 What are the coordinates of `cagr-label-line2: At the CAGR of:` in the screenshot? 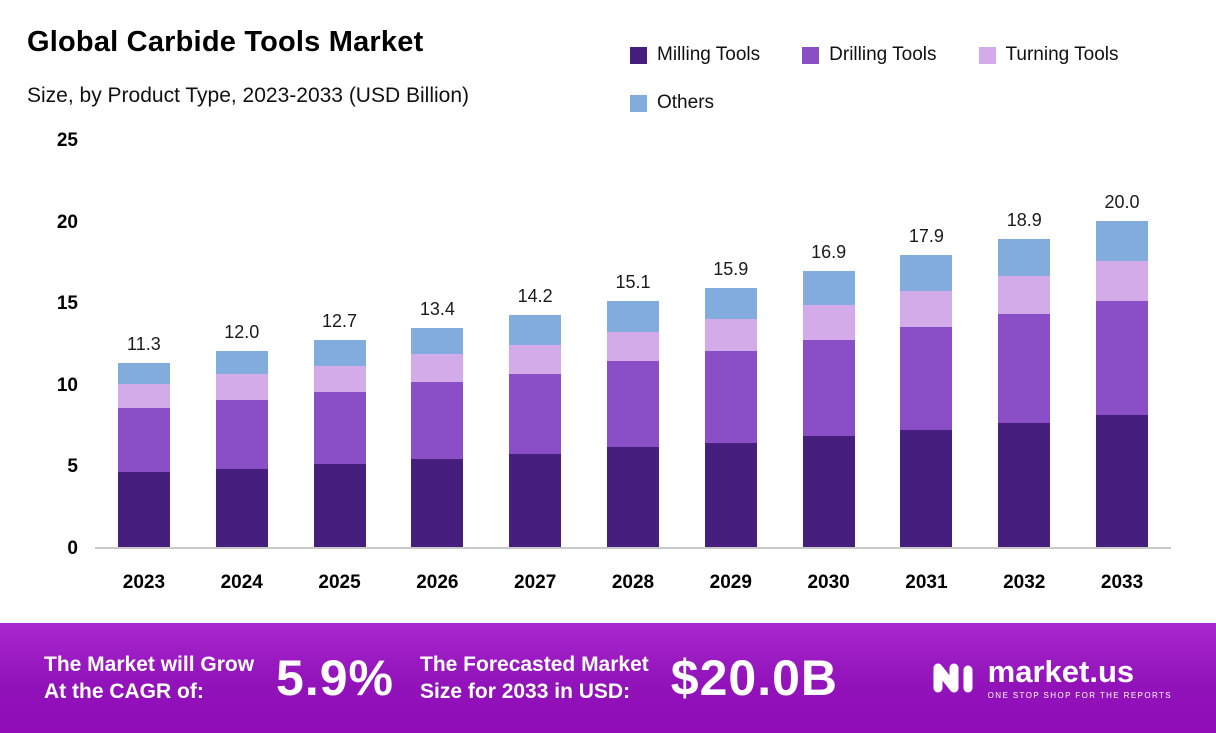 It's located at (124, 691).